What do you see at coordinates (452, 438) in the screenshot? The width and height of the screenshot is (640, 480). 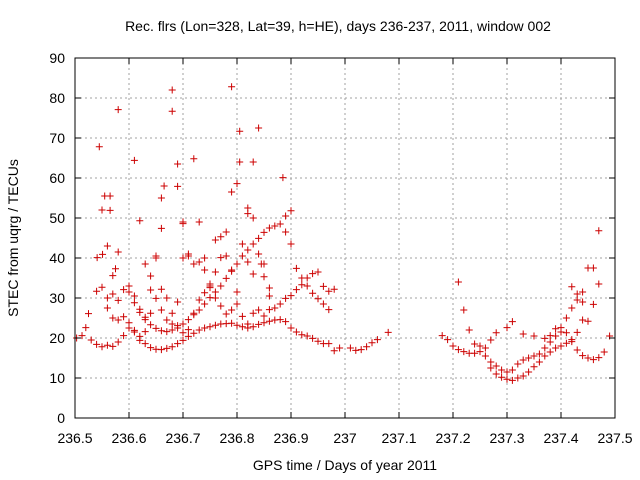 I see `x-tick-label: 237.2` at bounding box center [452, 438].